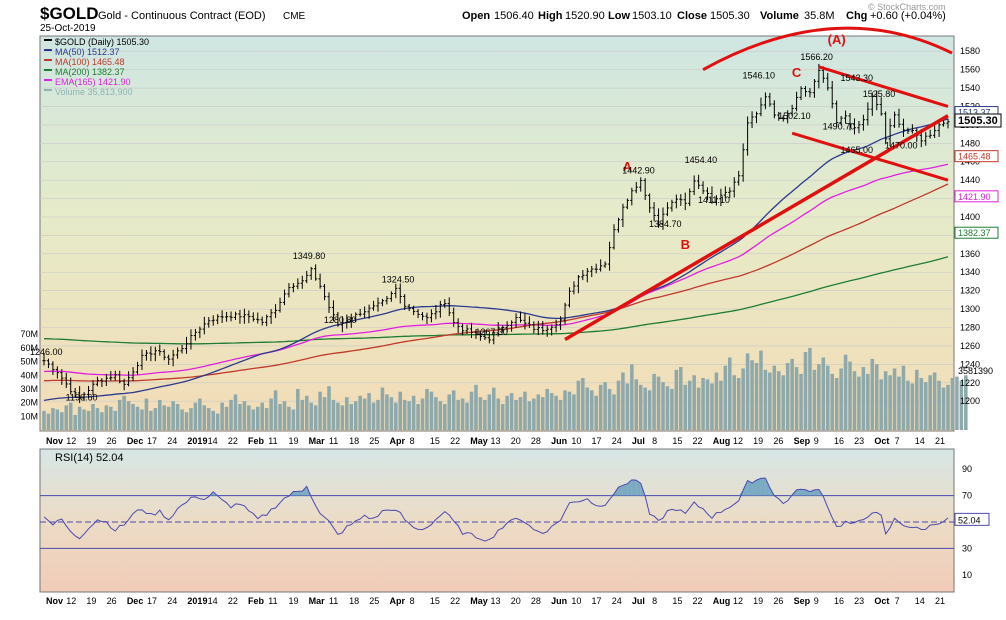 Image resolution: width=1006 pixels, height=620 pixels. I want to click on x-tick-label: 28, so click(536, 441).